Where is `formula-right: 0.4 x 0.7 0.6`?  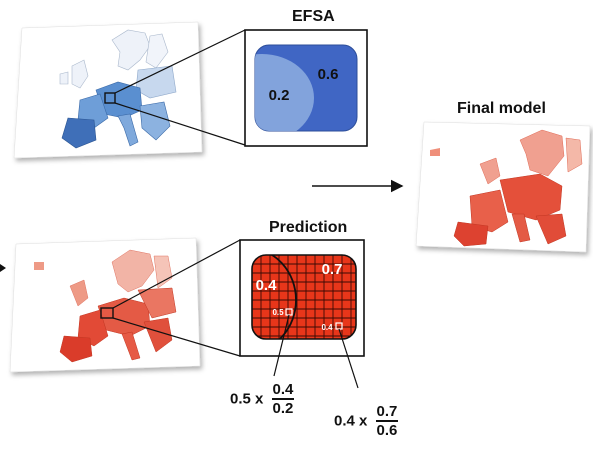 formula-right: 0.4 x 0.7 0.6 is located at coordinates (366, 421).